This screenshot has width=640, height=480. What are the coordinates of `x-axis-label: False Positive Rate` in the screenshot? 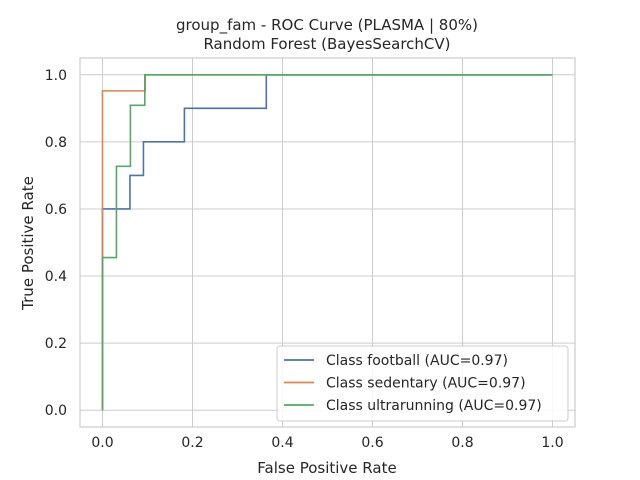 It's located at (326, 468).